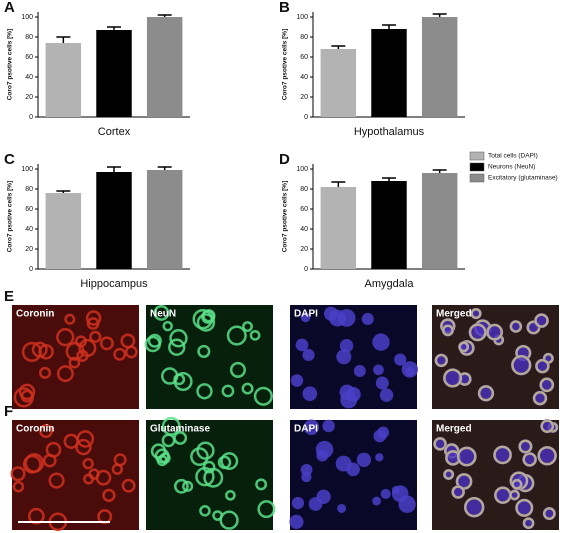 This screenshot has width=567, height=533. Describe the element at coordinates (306, 314) in the screenshot. I see `image-label: DAPI` at that location.